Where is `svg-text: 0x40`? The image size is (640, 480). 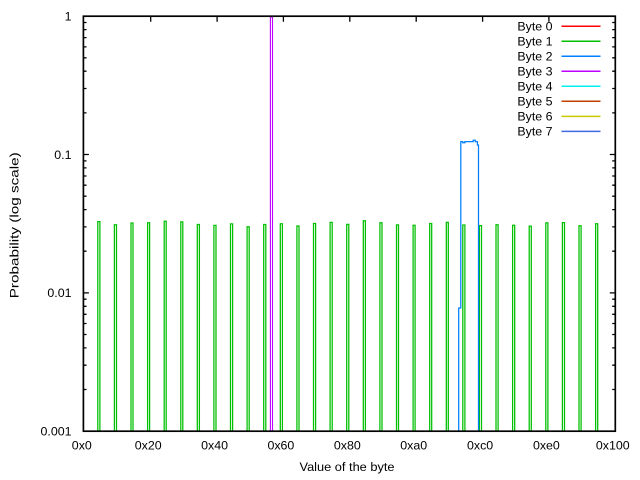 svg-text: 0x40 is located at coordinates (214, 446).